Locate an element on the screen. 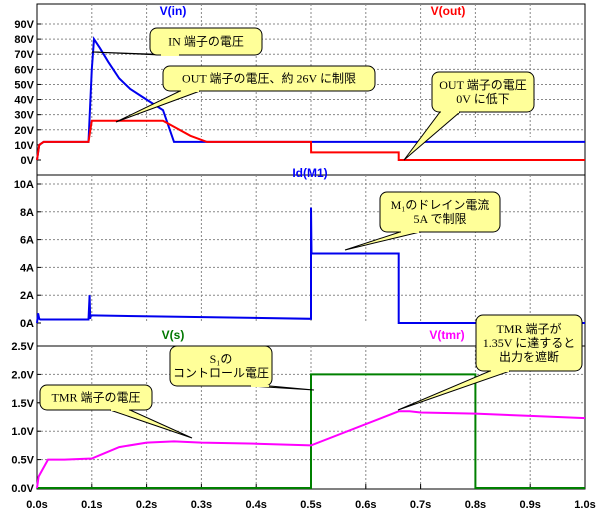 This screenshot has height=517, width=600. y-tick-label: 80V is located at coordinates (24, 40).